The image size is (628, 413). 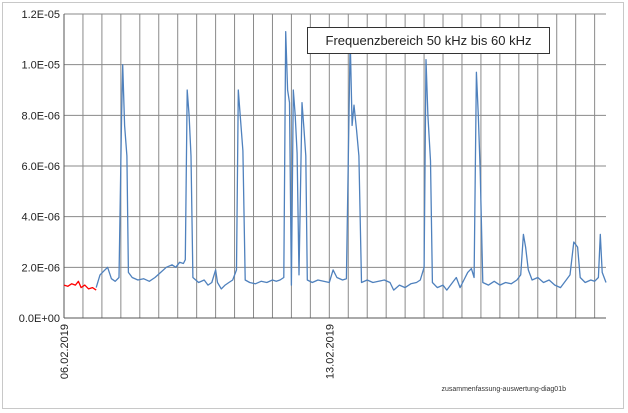 What do you see at coordinates (40, 268) in the screenshot?
I see `y-tick-label: 2.0E-06` at bounding box center [40, 268].